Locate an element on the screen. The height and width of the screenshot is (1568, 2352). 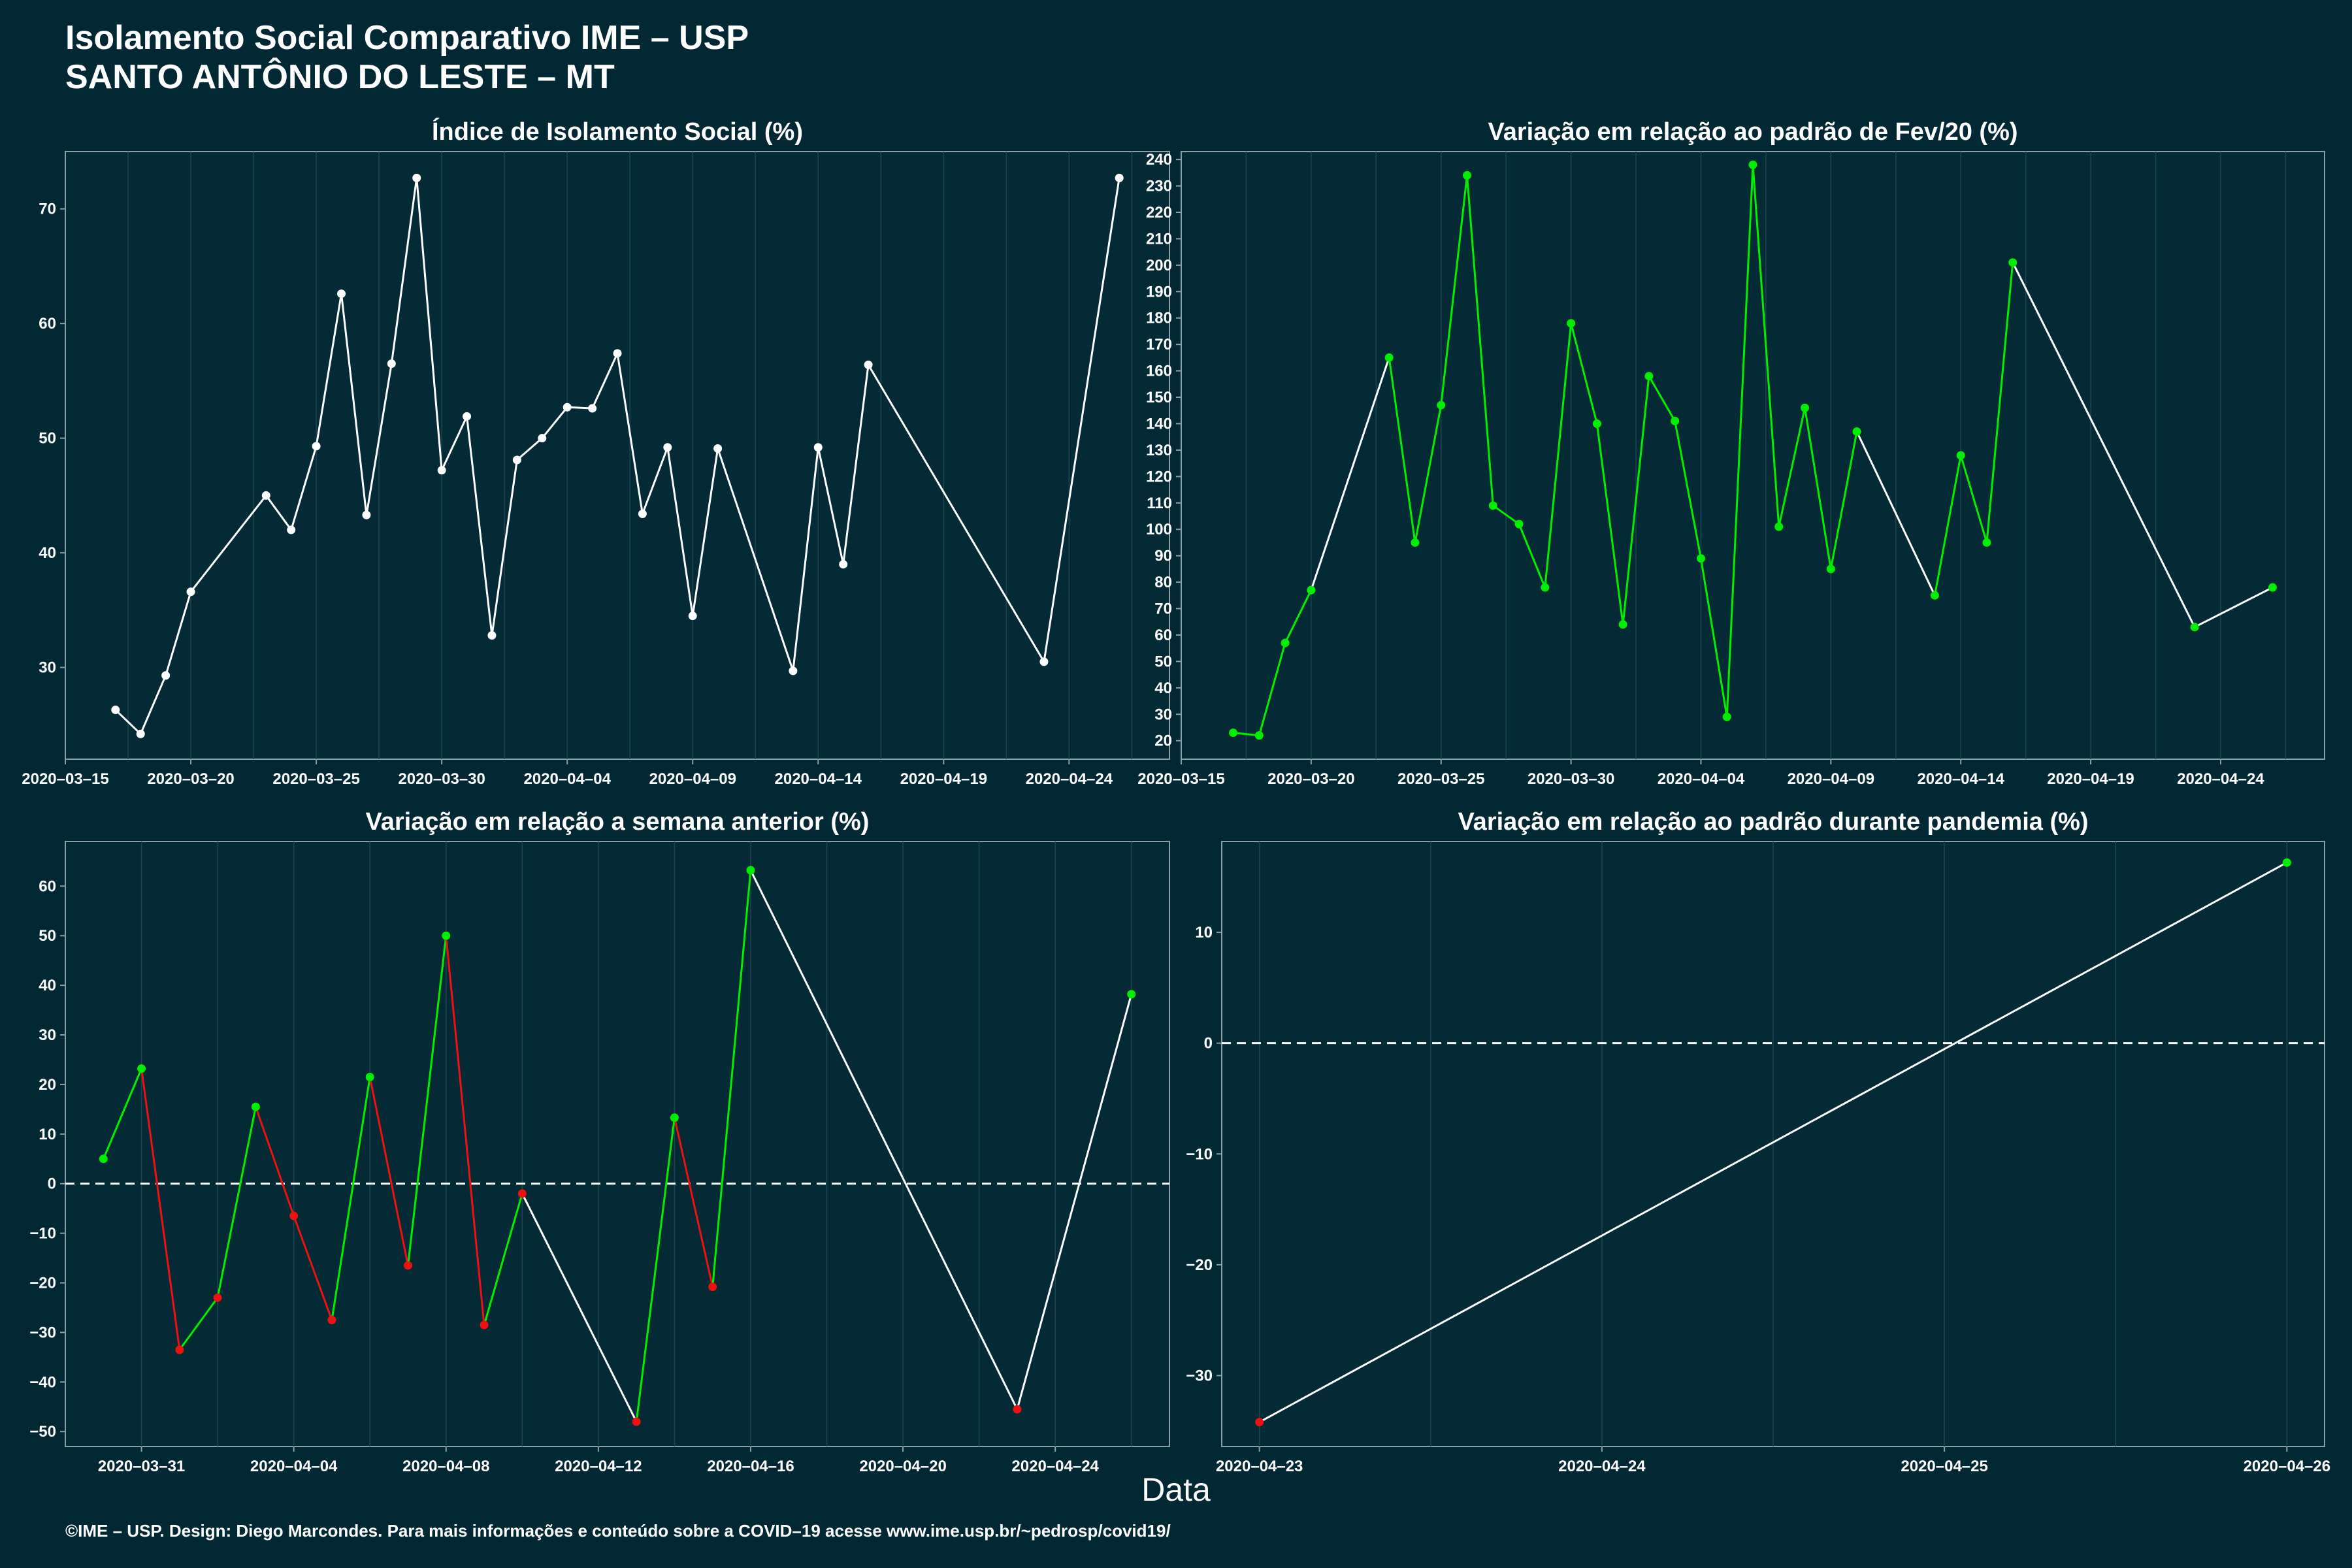
y-tick-label: 30 is located at coordinates (47, 668).